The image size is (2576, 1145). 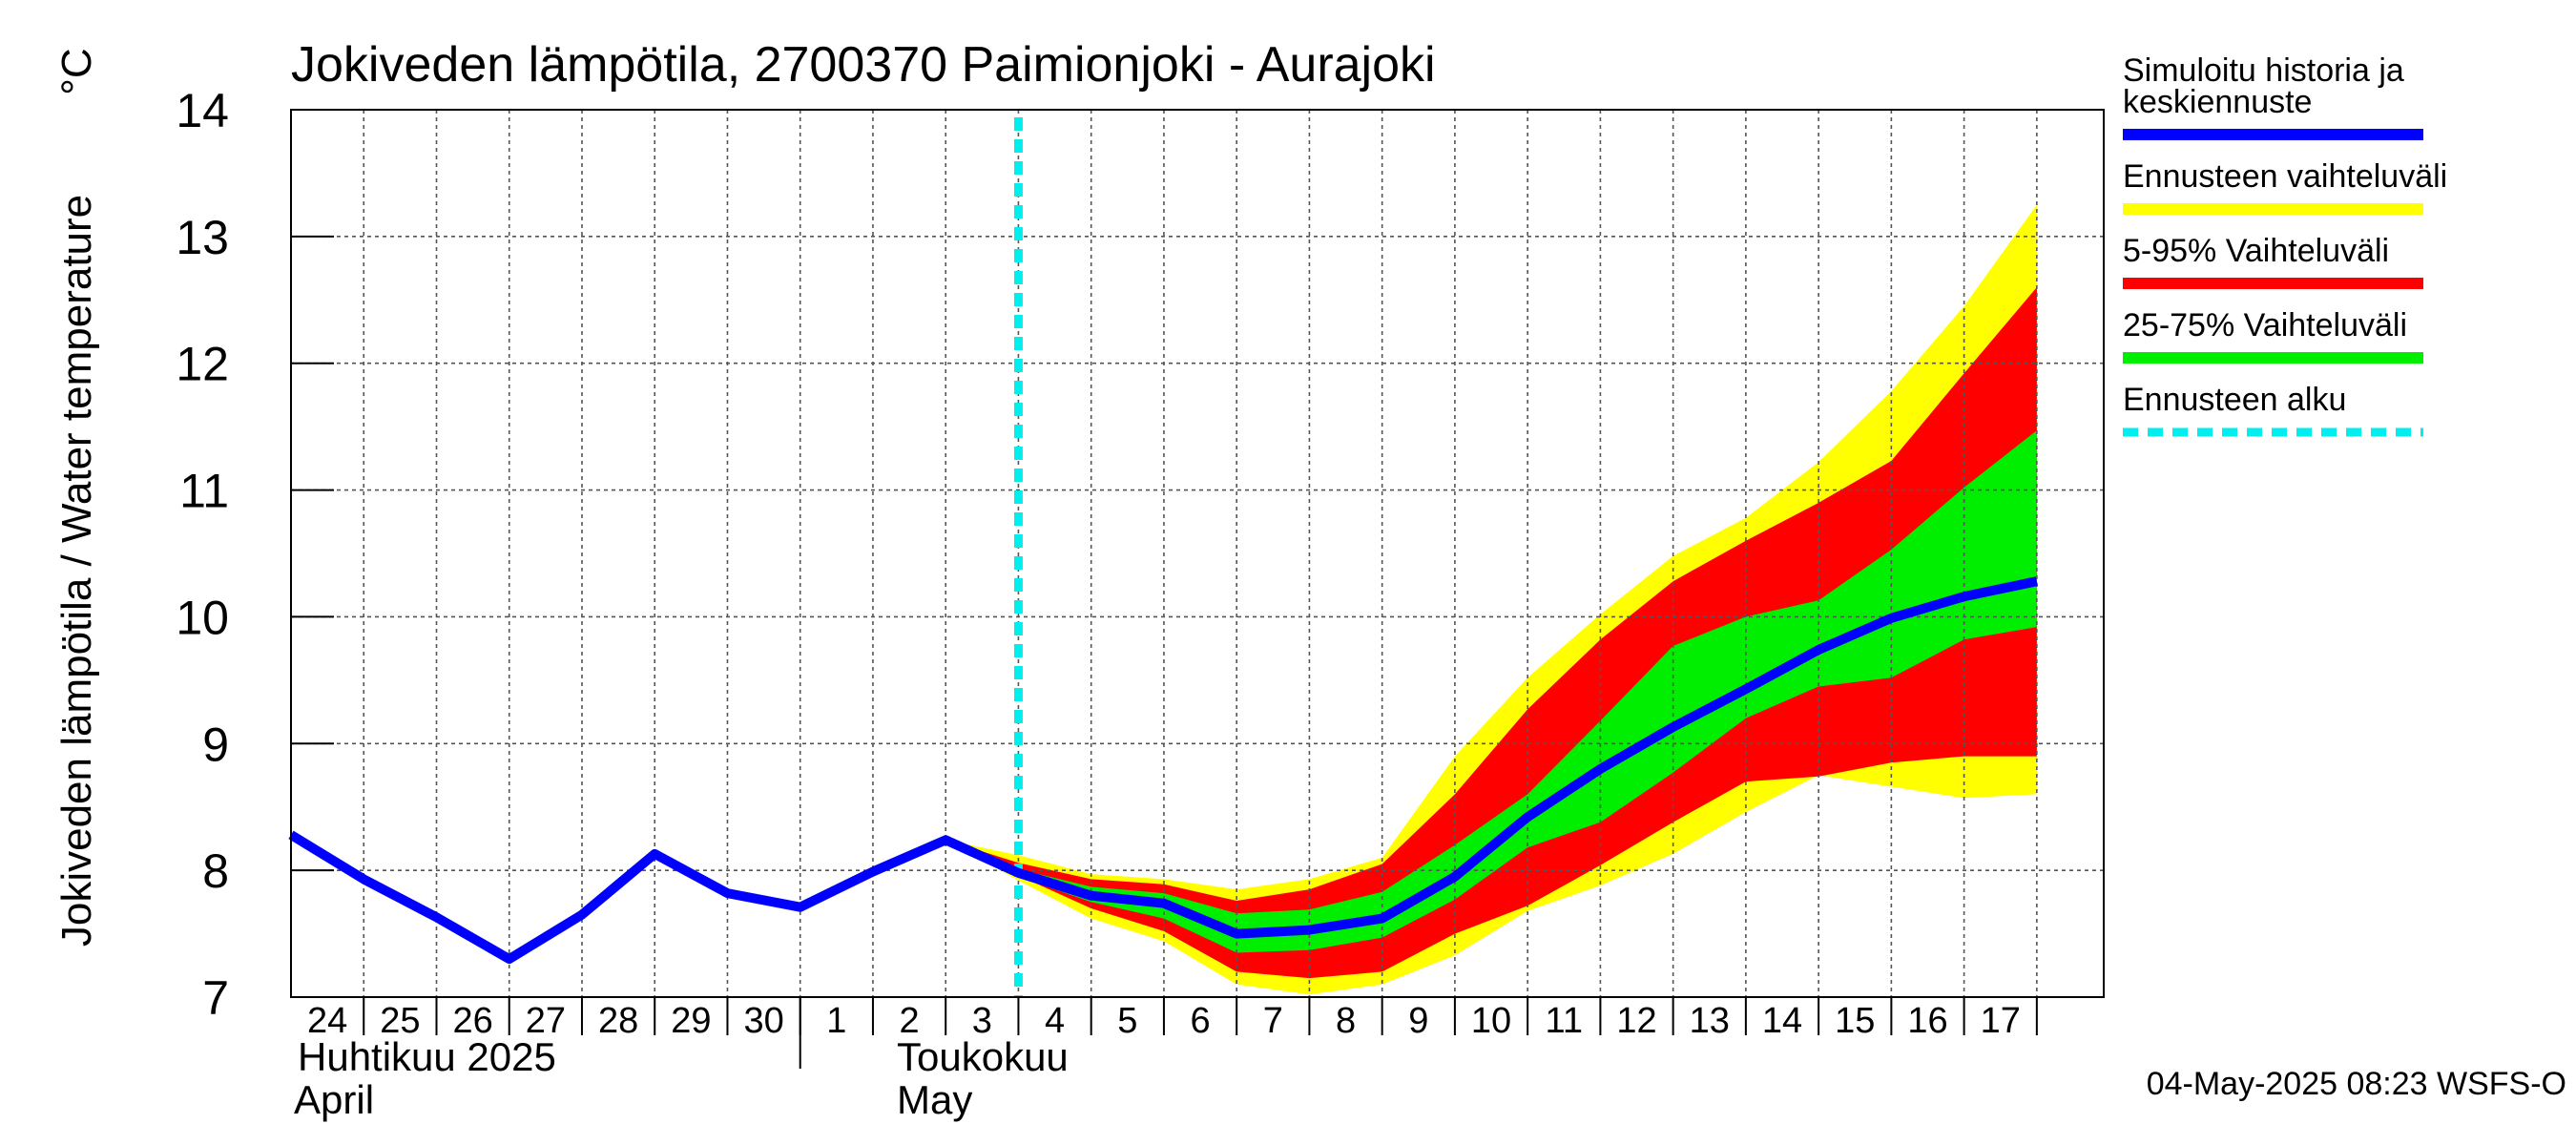 I want to click on x-tick-label: 14, so click(x=1782, y=1021).